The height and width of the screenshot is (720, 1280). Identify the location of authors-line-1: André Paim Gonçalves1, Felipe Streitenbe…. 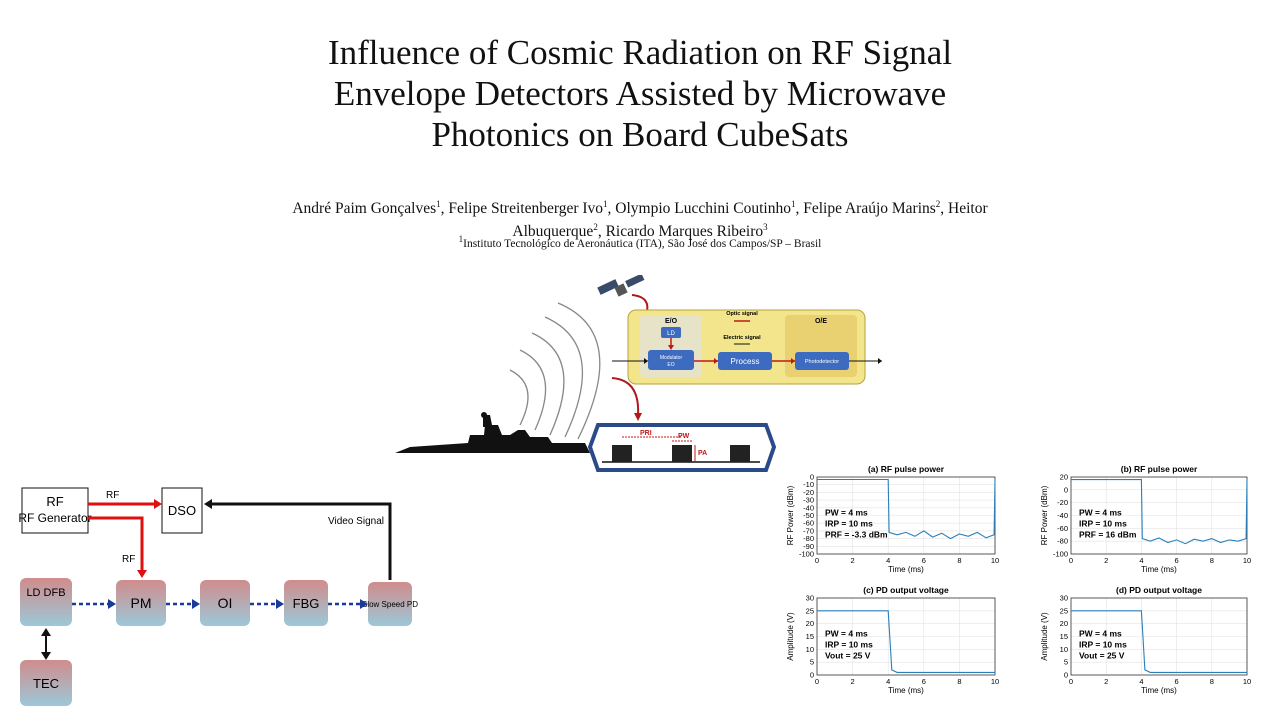
(640, 208).